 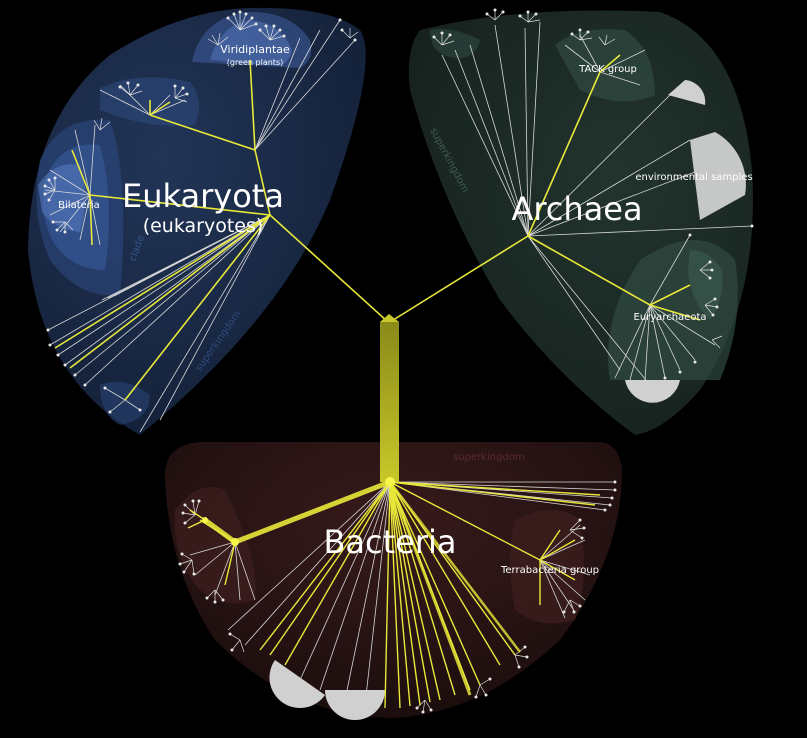 I want to click on bacteria-label: Bacteria, so click(x=389, y=542).